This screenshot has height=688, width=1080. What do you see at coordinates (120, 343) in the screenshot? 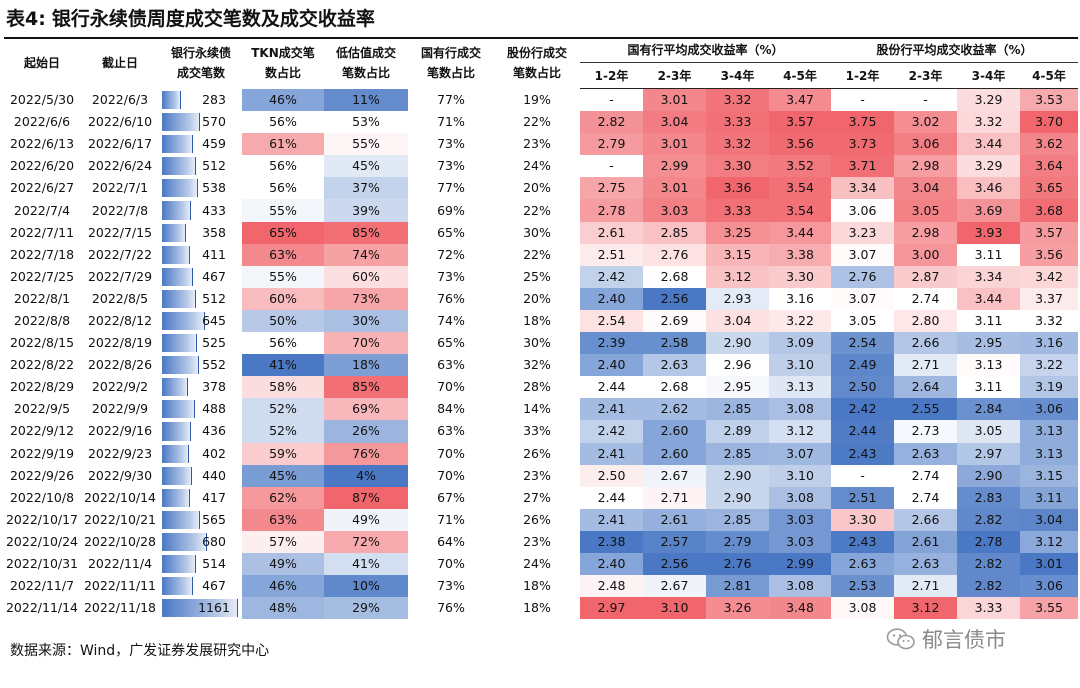
I see `cell-end-date: 2022/8/19` at bounding box center [120, 343].